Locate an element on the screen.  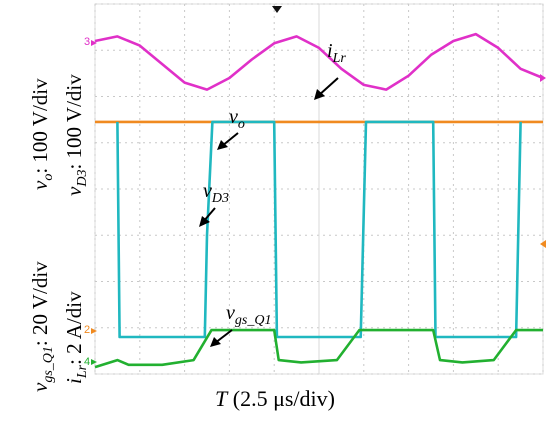
iLr-arrowhead-icon is located at coordinates (319, 94).